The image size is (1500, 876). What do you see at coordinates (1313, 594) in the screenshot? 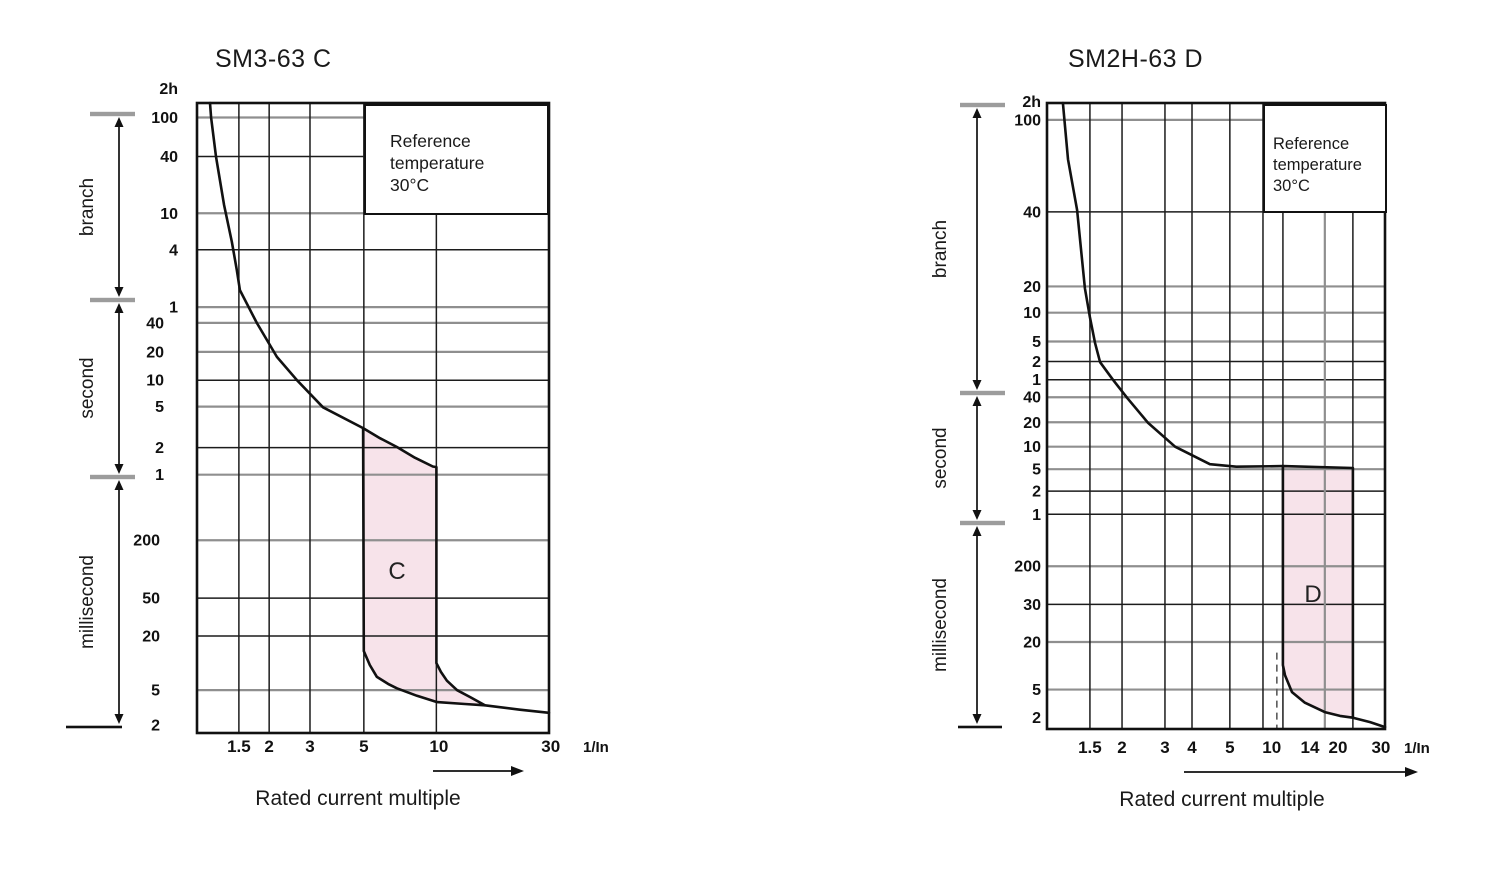
I see `trip-band-label: D` at bounding box center [1313, 594].